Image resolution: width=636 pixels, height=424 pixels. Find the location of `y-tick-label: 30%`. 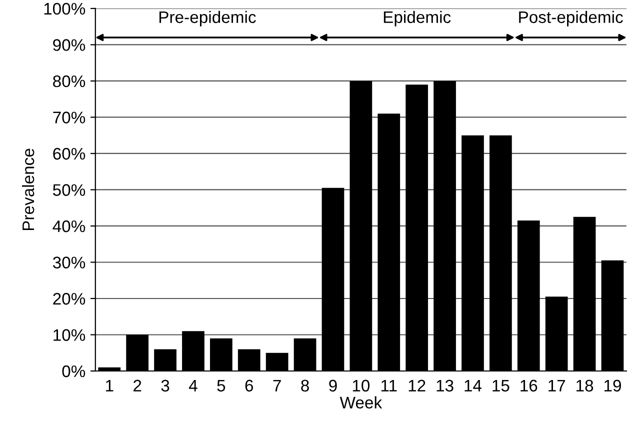

y-tick-label: 30% is located at coordinates (69, 262).